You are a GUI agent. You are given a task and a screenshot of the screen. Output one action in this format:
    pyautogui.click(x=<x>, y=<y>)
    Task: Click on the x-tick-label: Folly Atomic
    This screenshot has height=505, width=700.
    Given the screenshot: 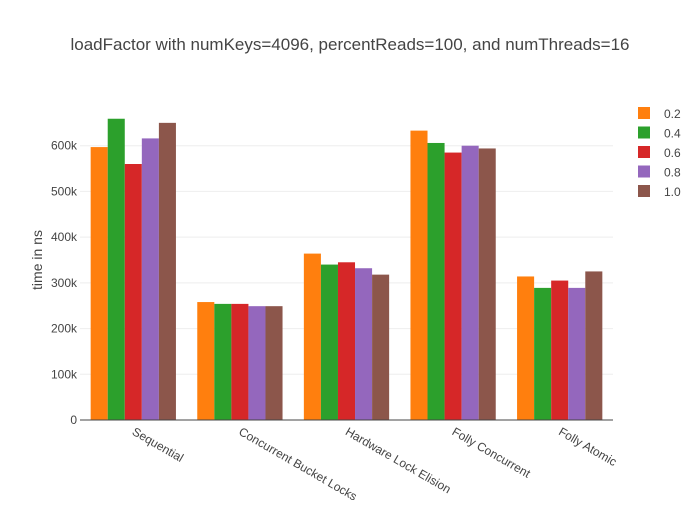 What is the action you would take?
    pyautogui.click(x=587, y=446)
    